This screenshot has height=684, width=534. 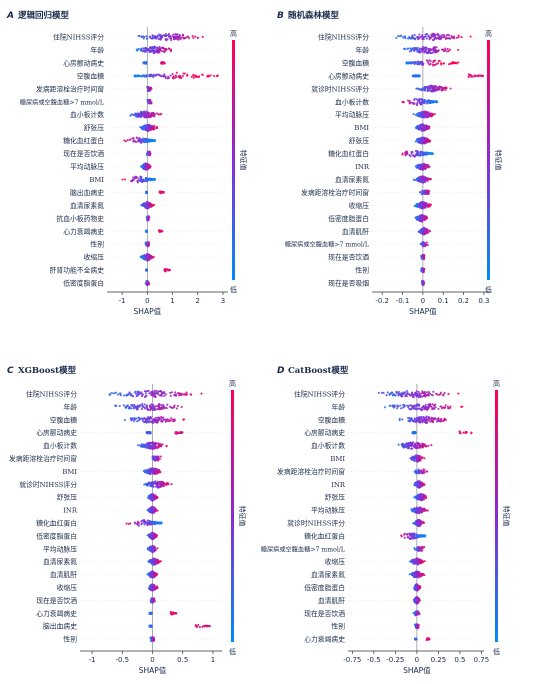 What do you see at coordinates (488, 160) in the screenshot?
I see `colorbar-gradient` at bounding box center [488, 160].